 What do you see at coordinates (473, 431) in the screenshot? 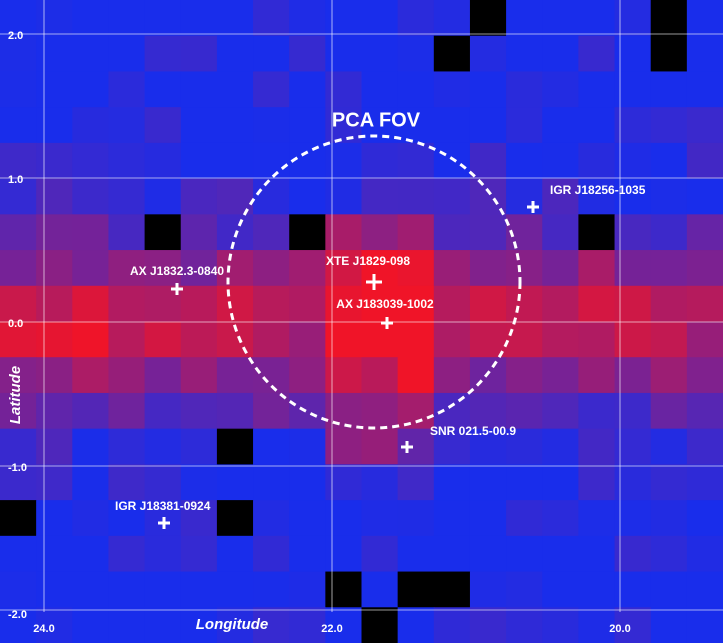
I see `source-label: SNR 021.5-00.9` at bounding box center [473, 431].